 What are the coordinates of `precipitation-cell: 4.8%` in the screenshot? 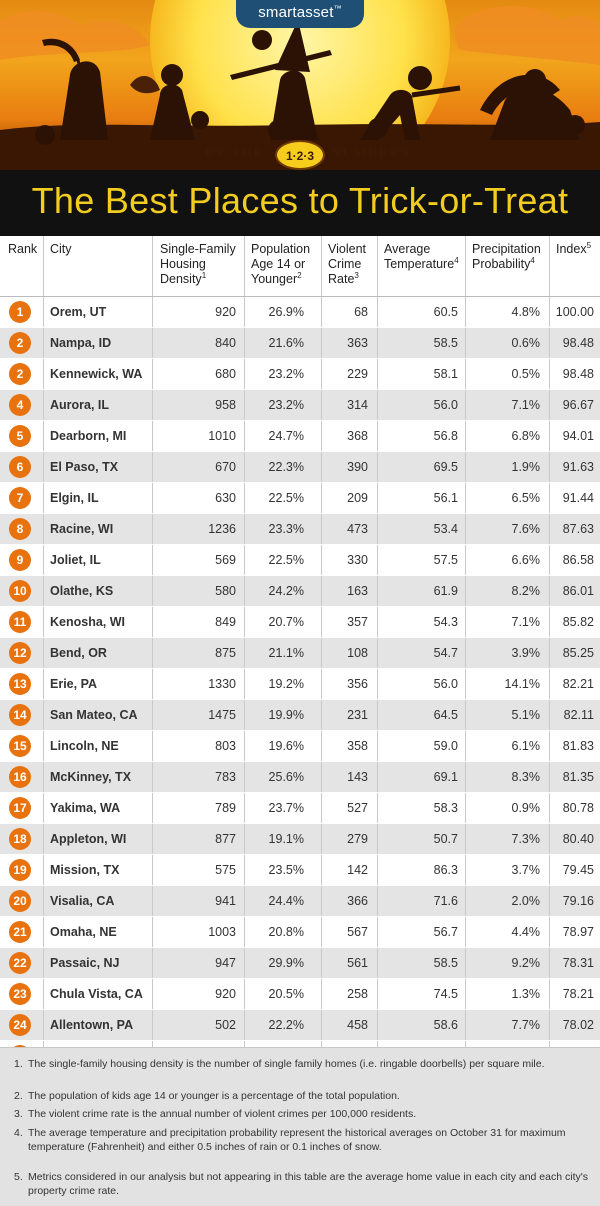 It's located at (526, 312).